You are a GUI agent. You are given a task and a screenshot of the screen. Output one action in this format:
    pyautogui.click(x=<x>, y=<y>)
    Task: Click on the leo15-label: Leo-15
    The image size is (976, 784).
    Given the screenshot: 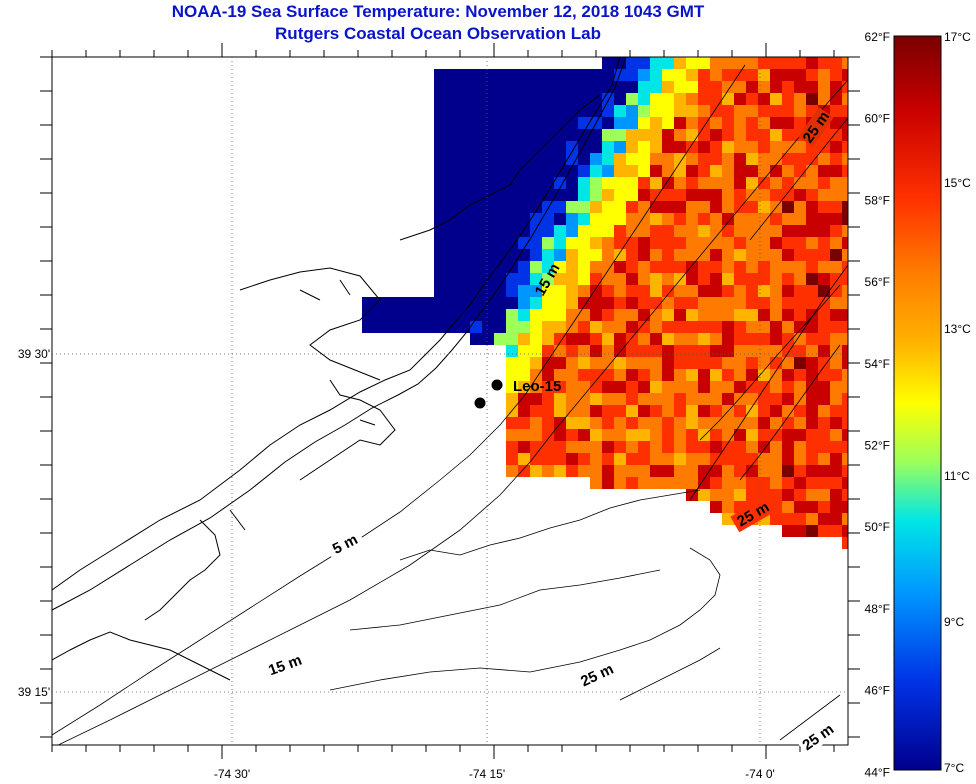 What is the action you would take?
    pyautogui.click(x=537, y=386)
    